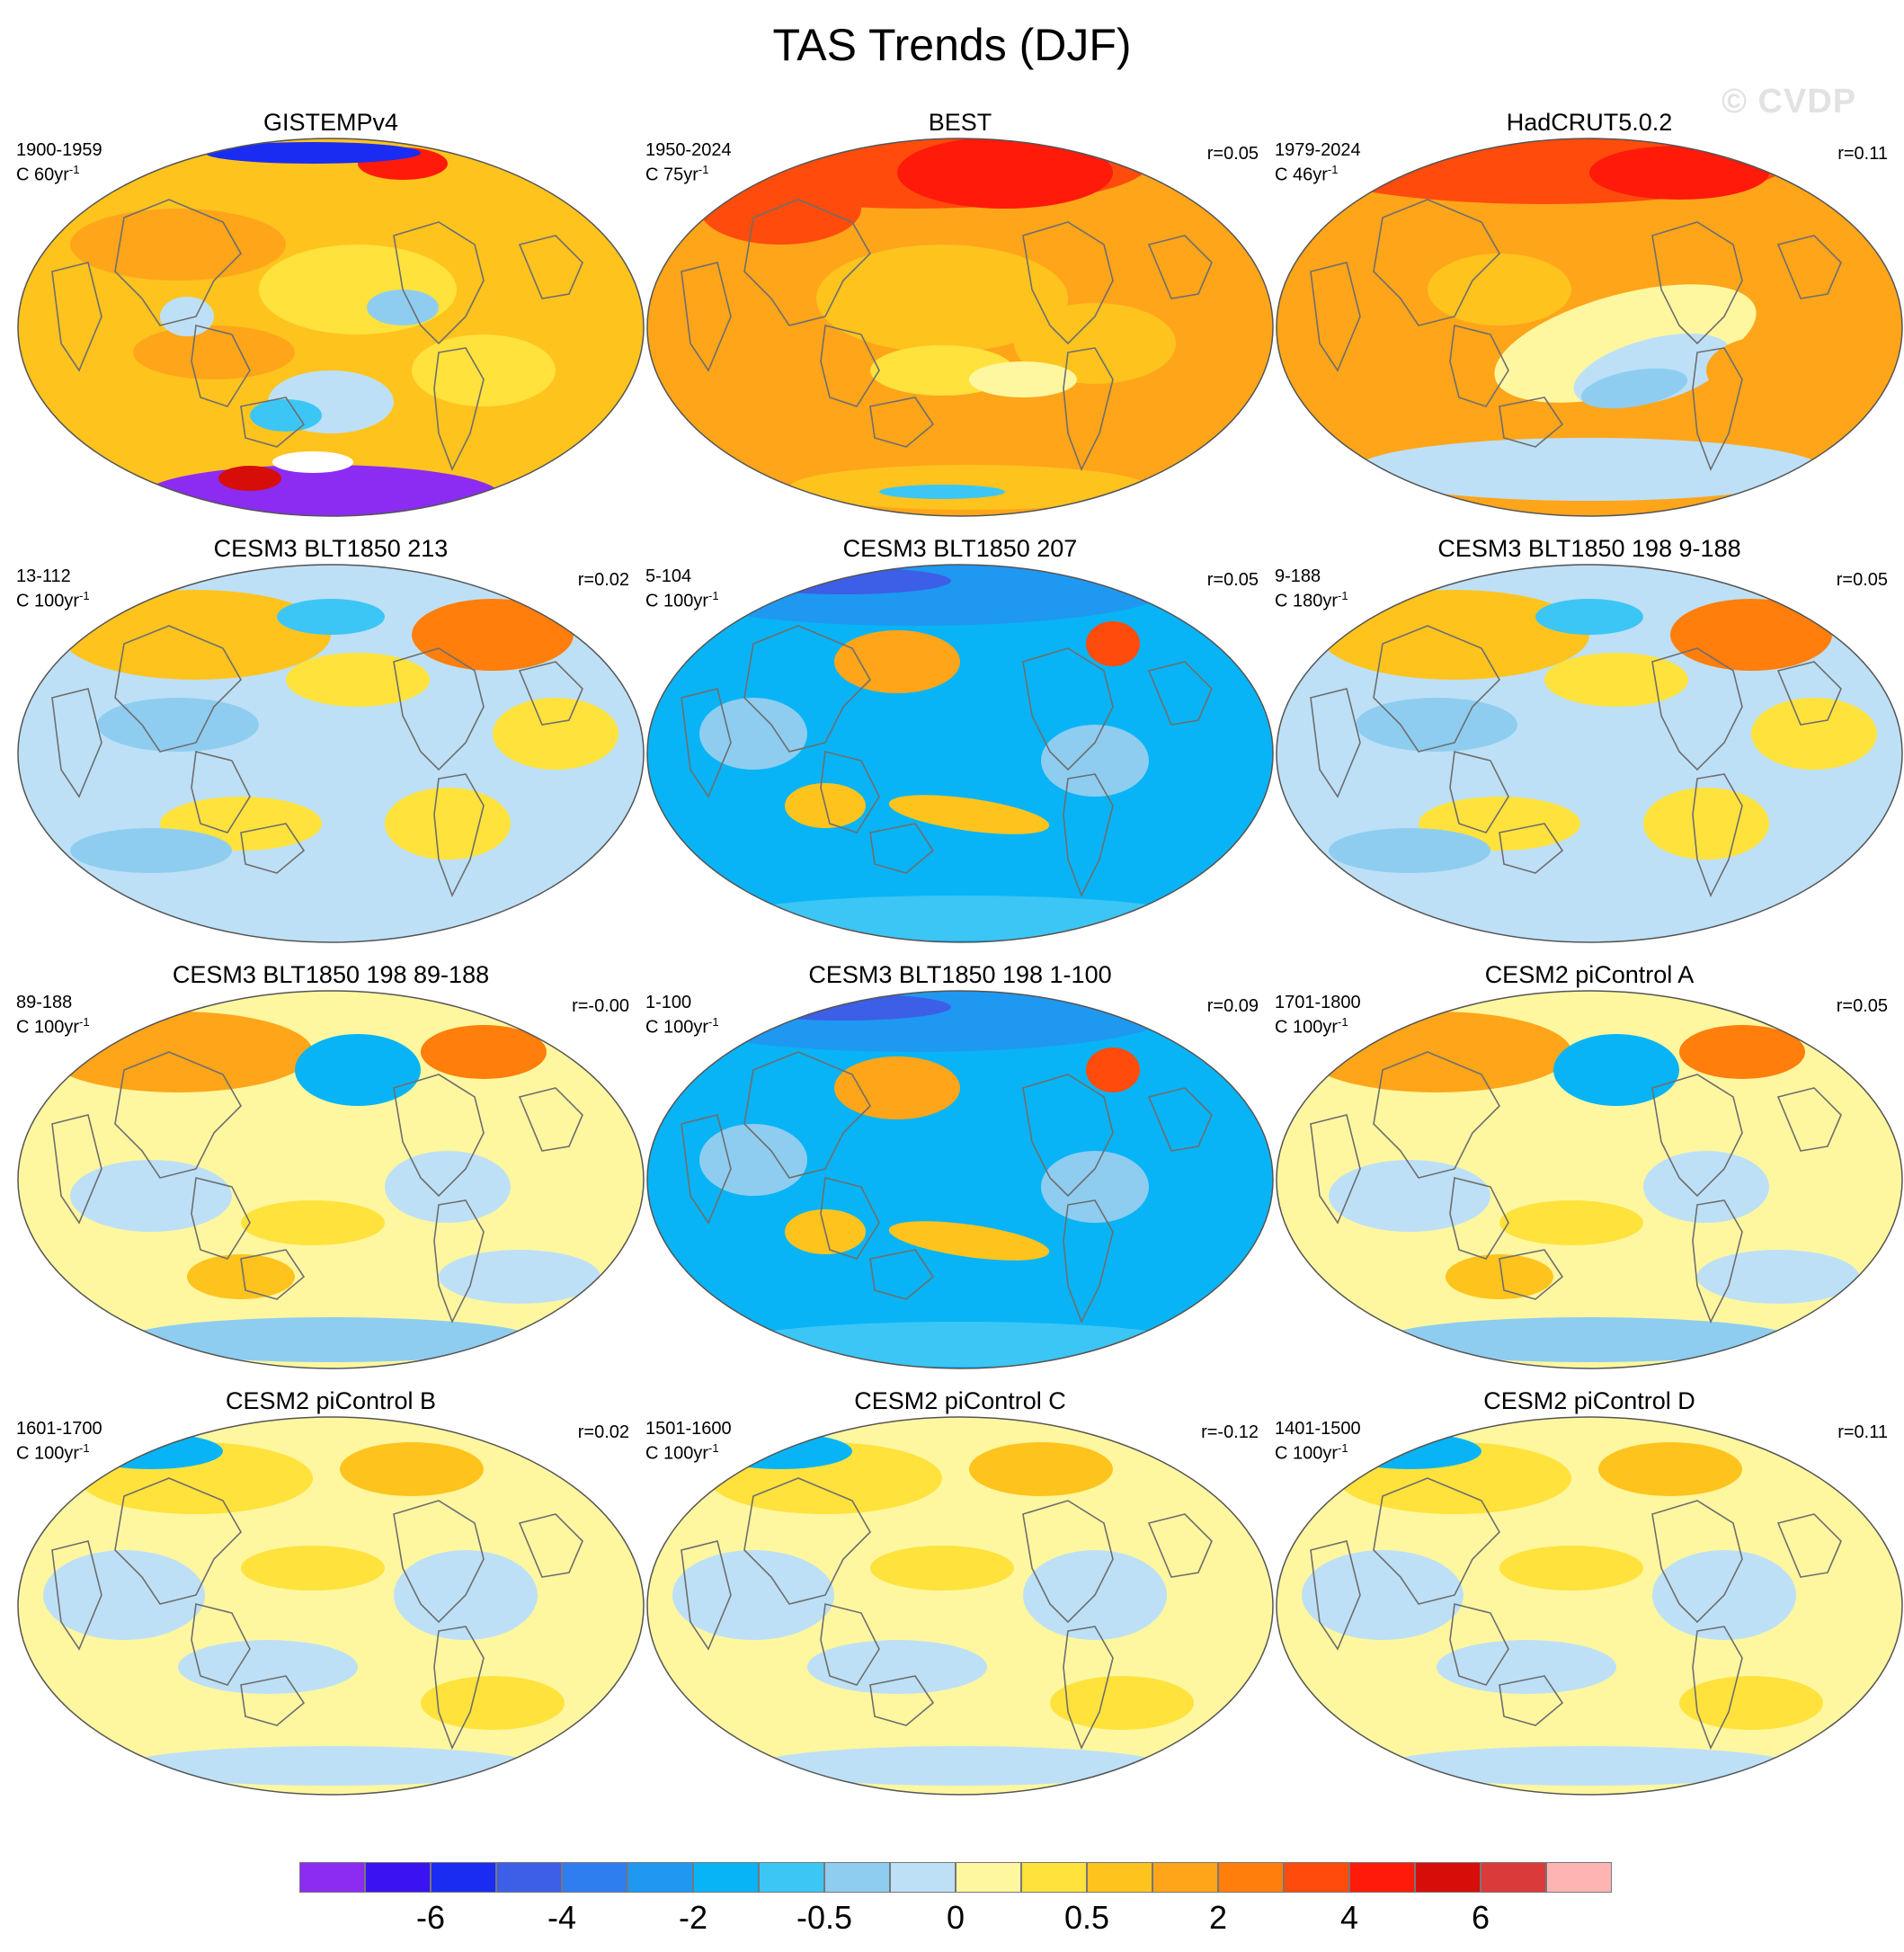 This screenshot has width=1904, height=1952. I want to click on colorbar-tick-label: 0.5, so click(1086, 1917).